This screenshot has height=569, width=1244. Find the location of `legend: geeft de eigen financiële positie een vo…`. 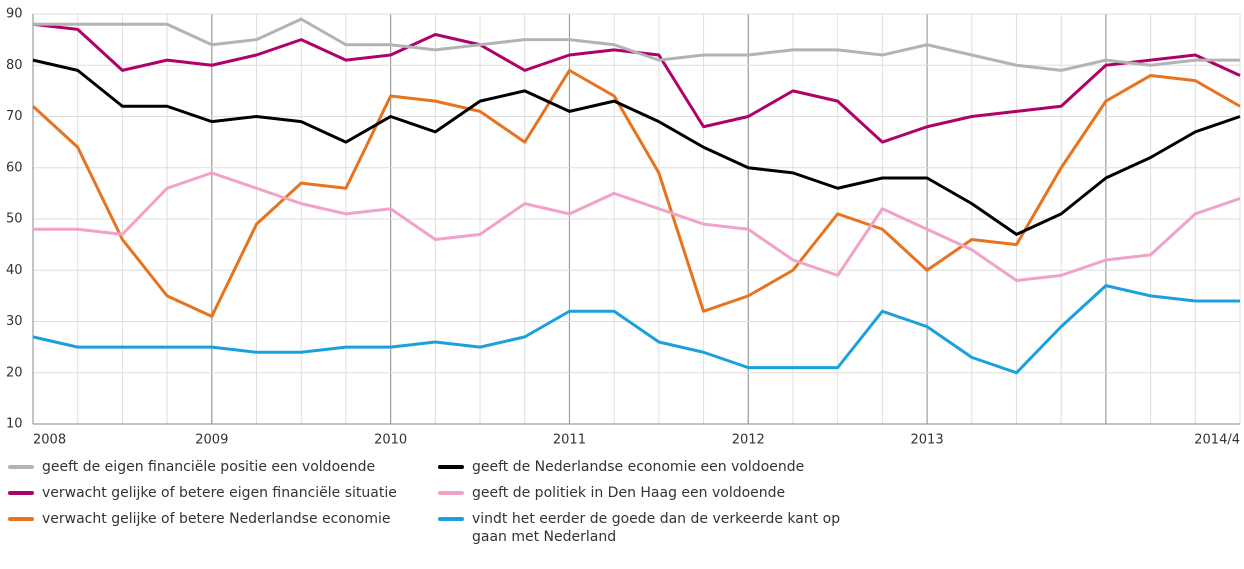

legend: geeft de eigen financiële positie een vo… is located at coordinates (433, 502).